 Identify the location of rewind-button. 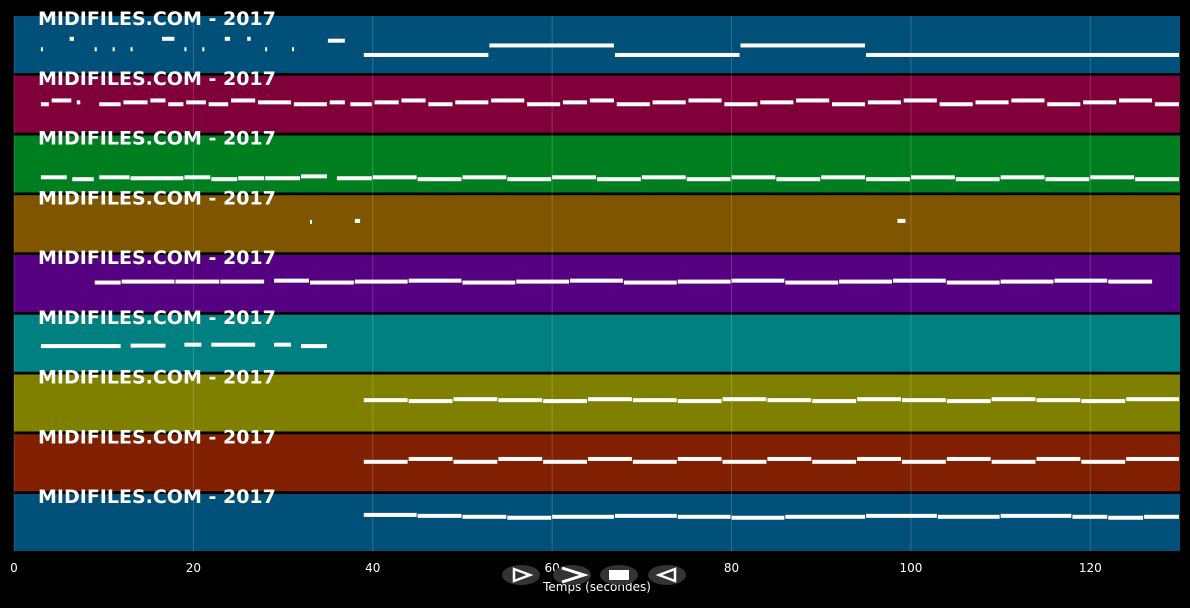
(667, 575).